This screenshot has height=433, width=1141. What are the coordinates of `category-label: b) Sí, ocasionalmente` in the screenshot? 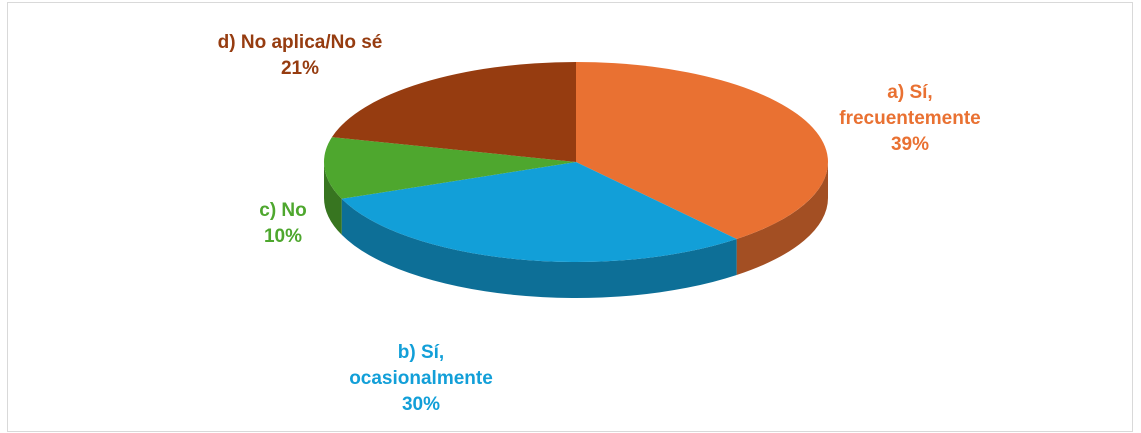 It's located at (421, 365).